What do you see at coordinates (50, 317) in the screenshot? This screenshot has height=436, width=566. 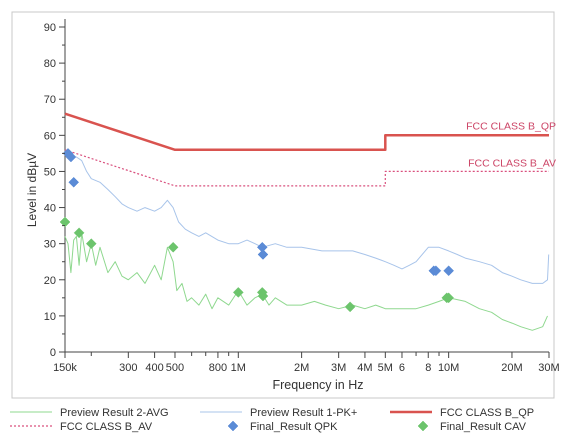 I see `y-tick-label: 10` at bounding box center [50, 317].